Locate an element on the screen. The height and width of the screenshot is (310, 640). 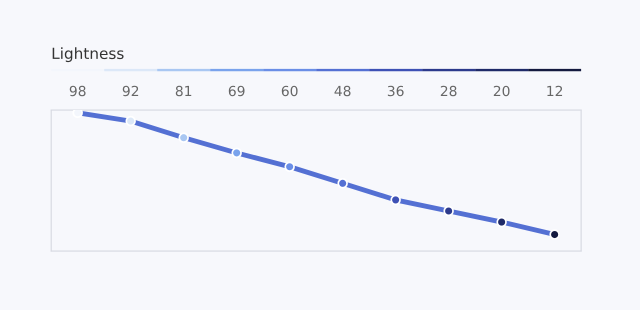
x-tick-label: 20 is located at coordinates (502, 91).